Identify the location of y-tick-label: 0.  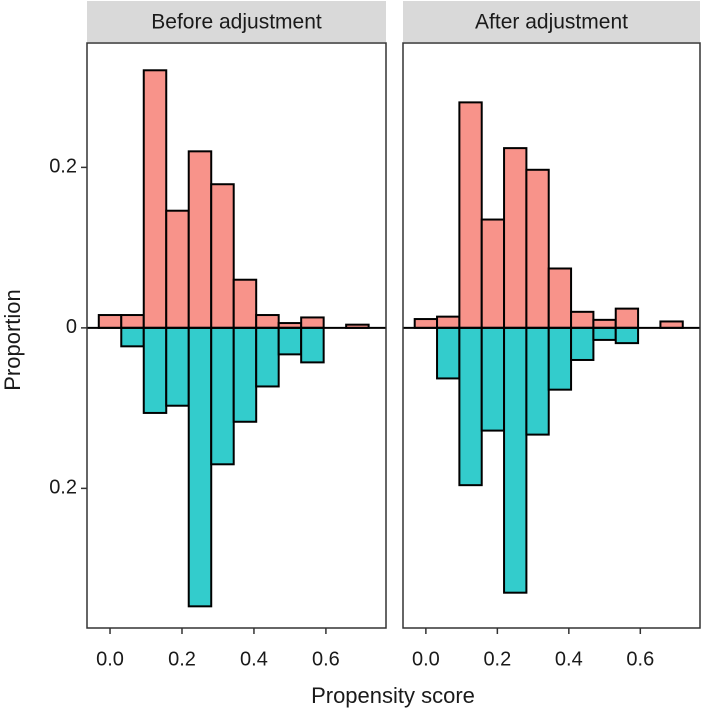
(71, 327).